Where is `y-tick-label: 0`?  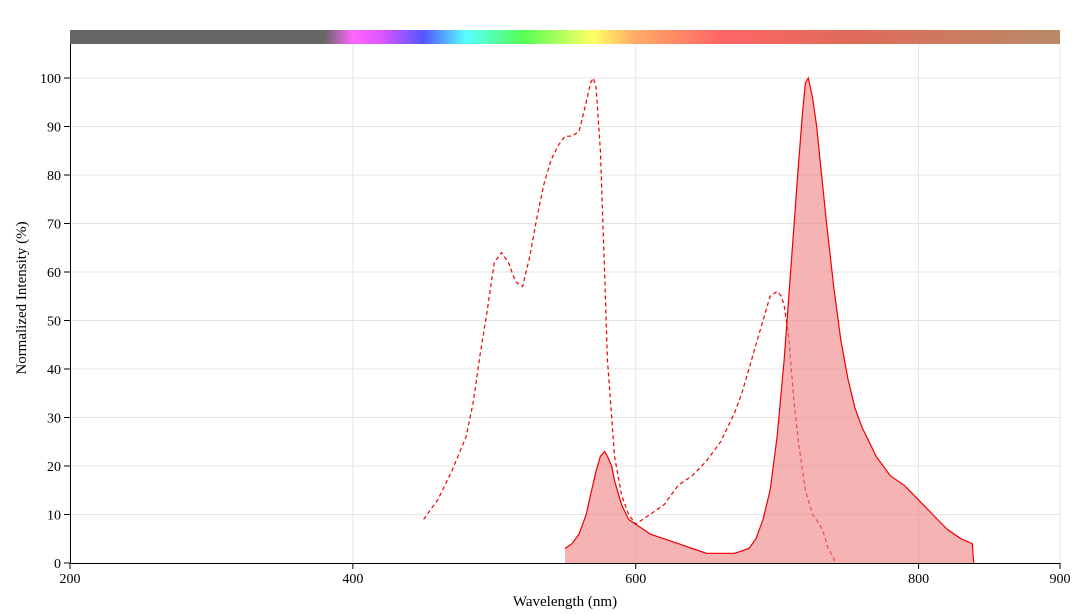 y-tick-label: 0 is located at coordinates (57, 564).